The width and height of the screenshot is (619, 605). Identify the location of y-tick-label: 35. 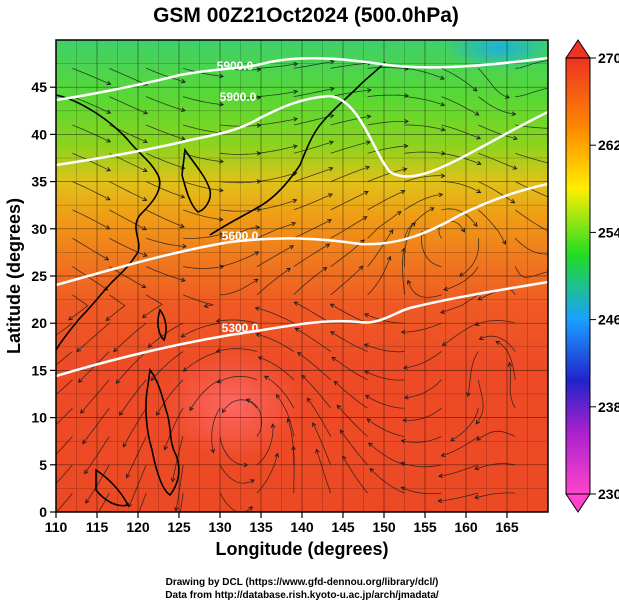
(39, 182).